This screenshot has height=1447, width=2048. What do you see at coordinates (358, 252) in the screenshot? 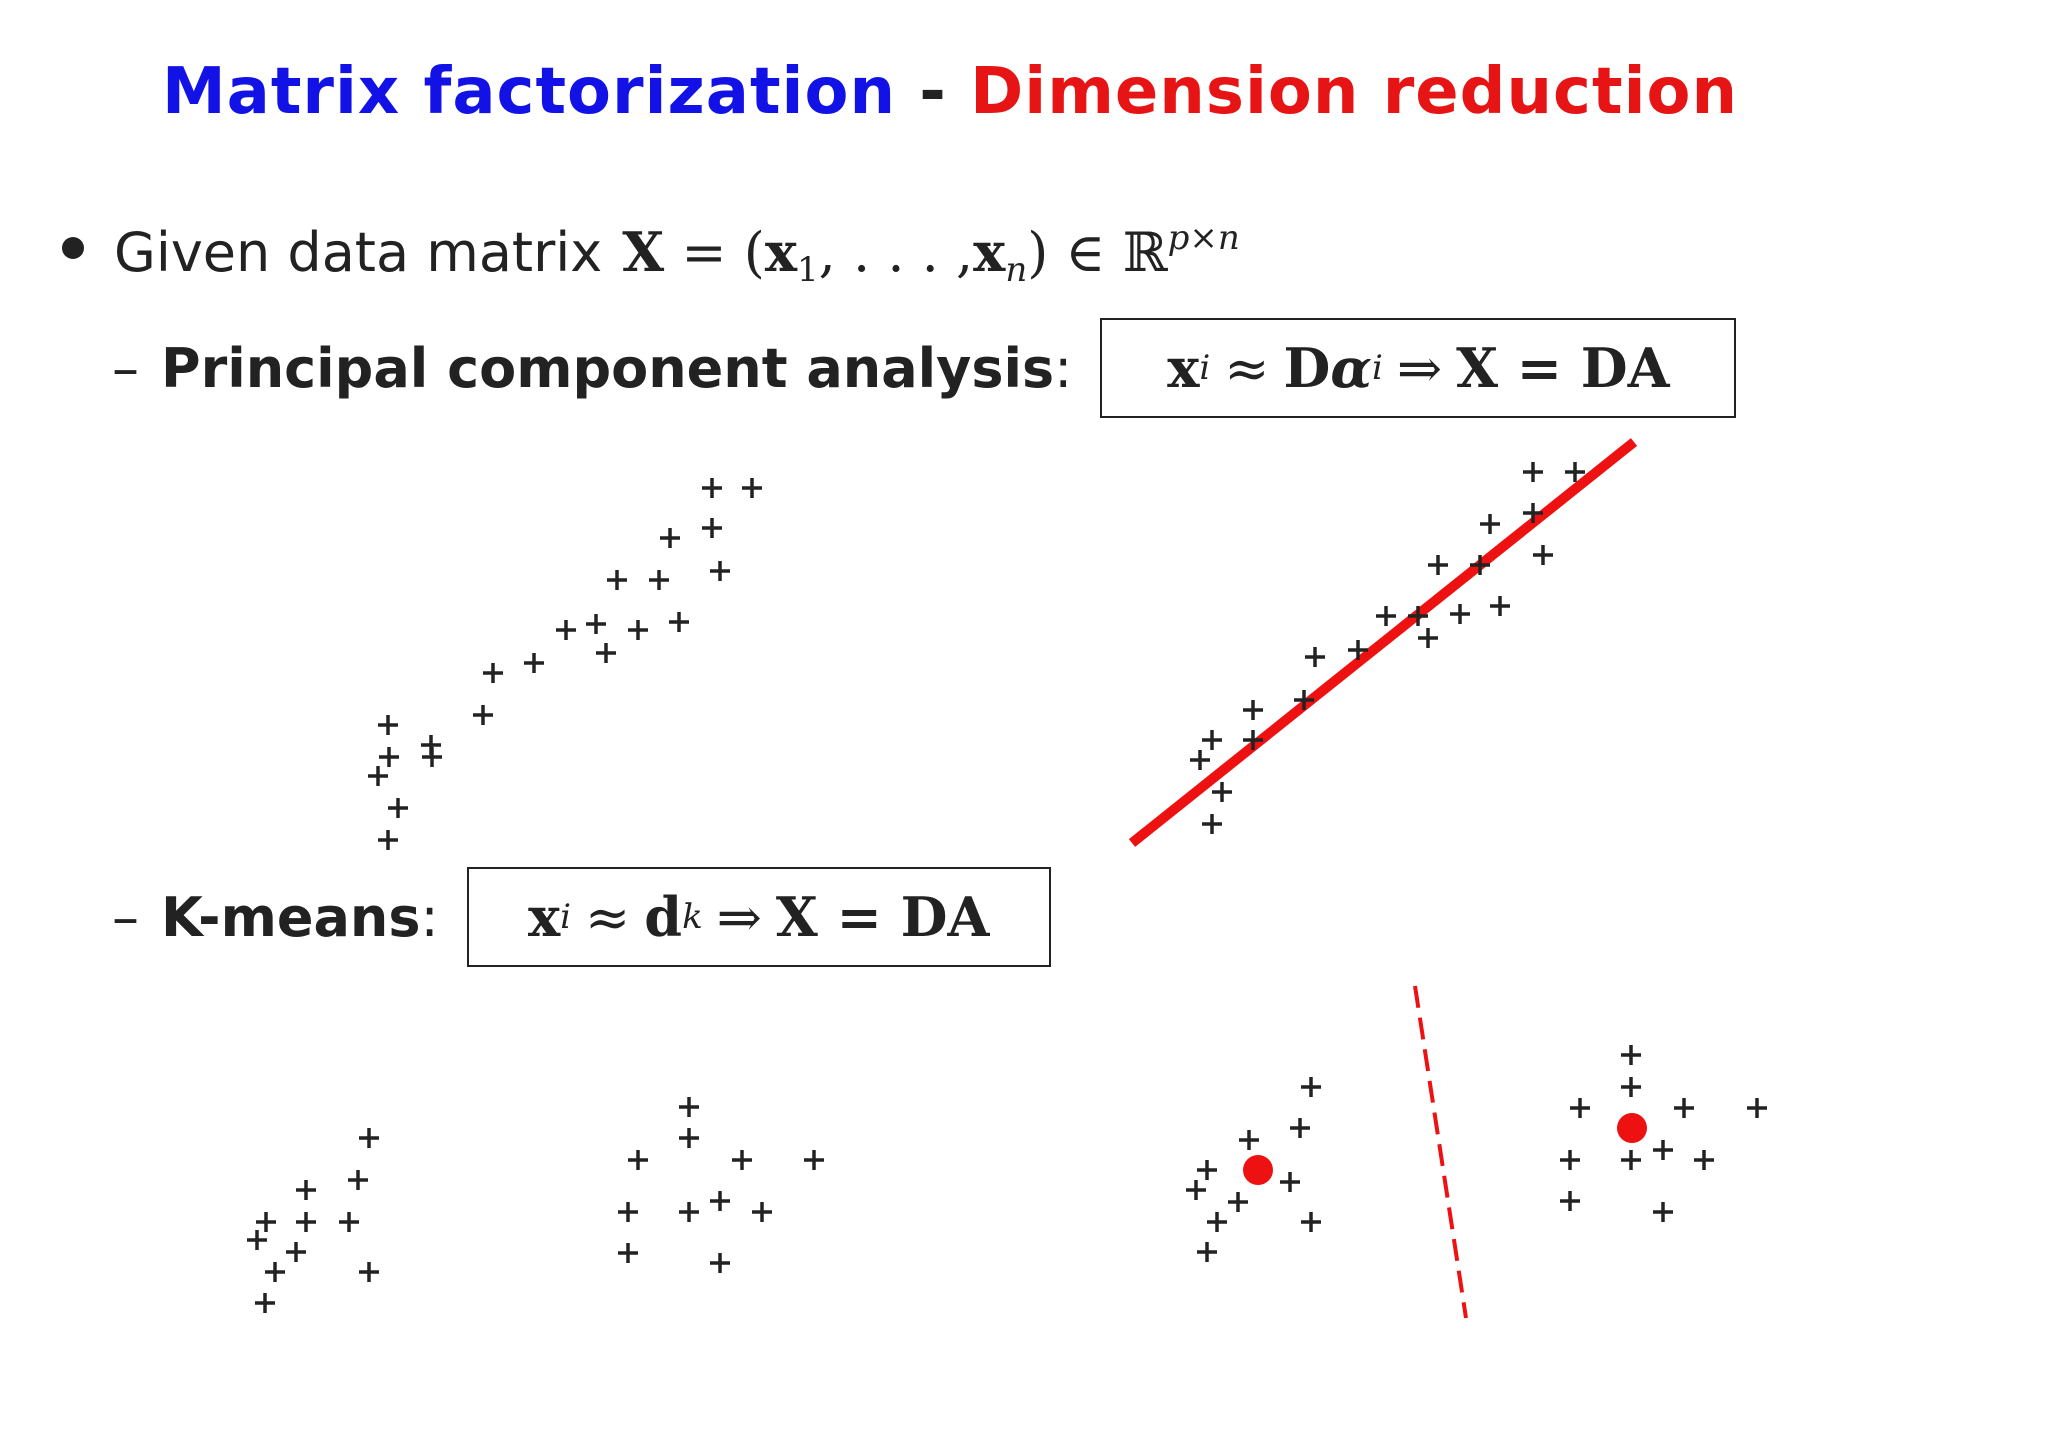
I see `bullet-text: Given data matrix` at bounding box center [358, 252].